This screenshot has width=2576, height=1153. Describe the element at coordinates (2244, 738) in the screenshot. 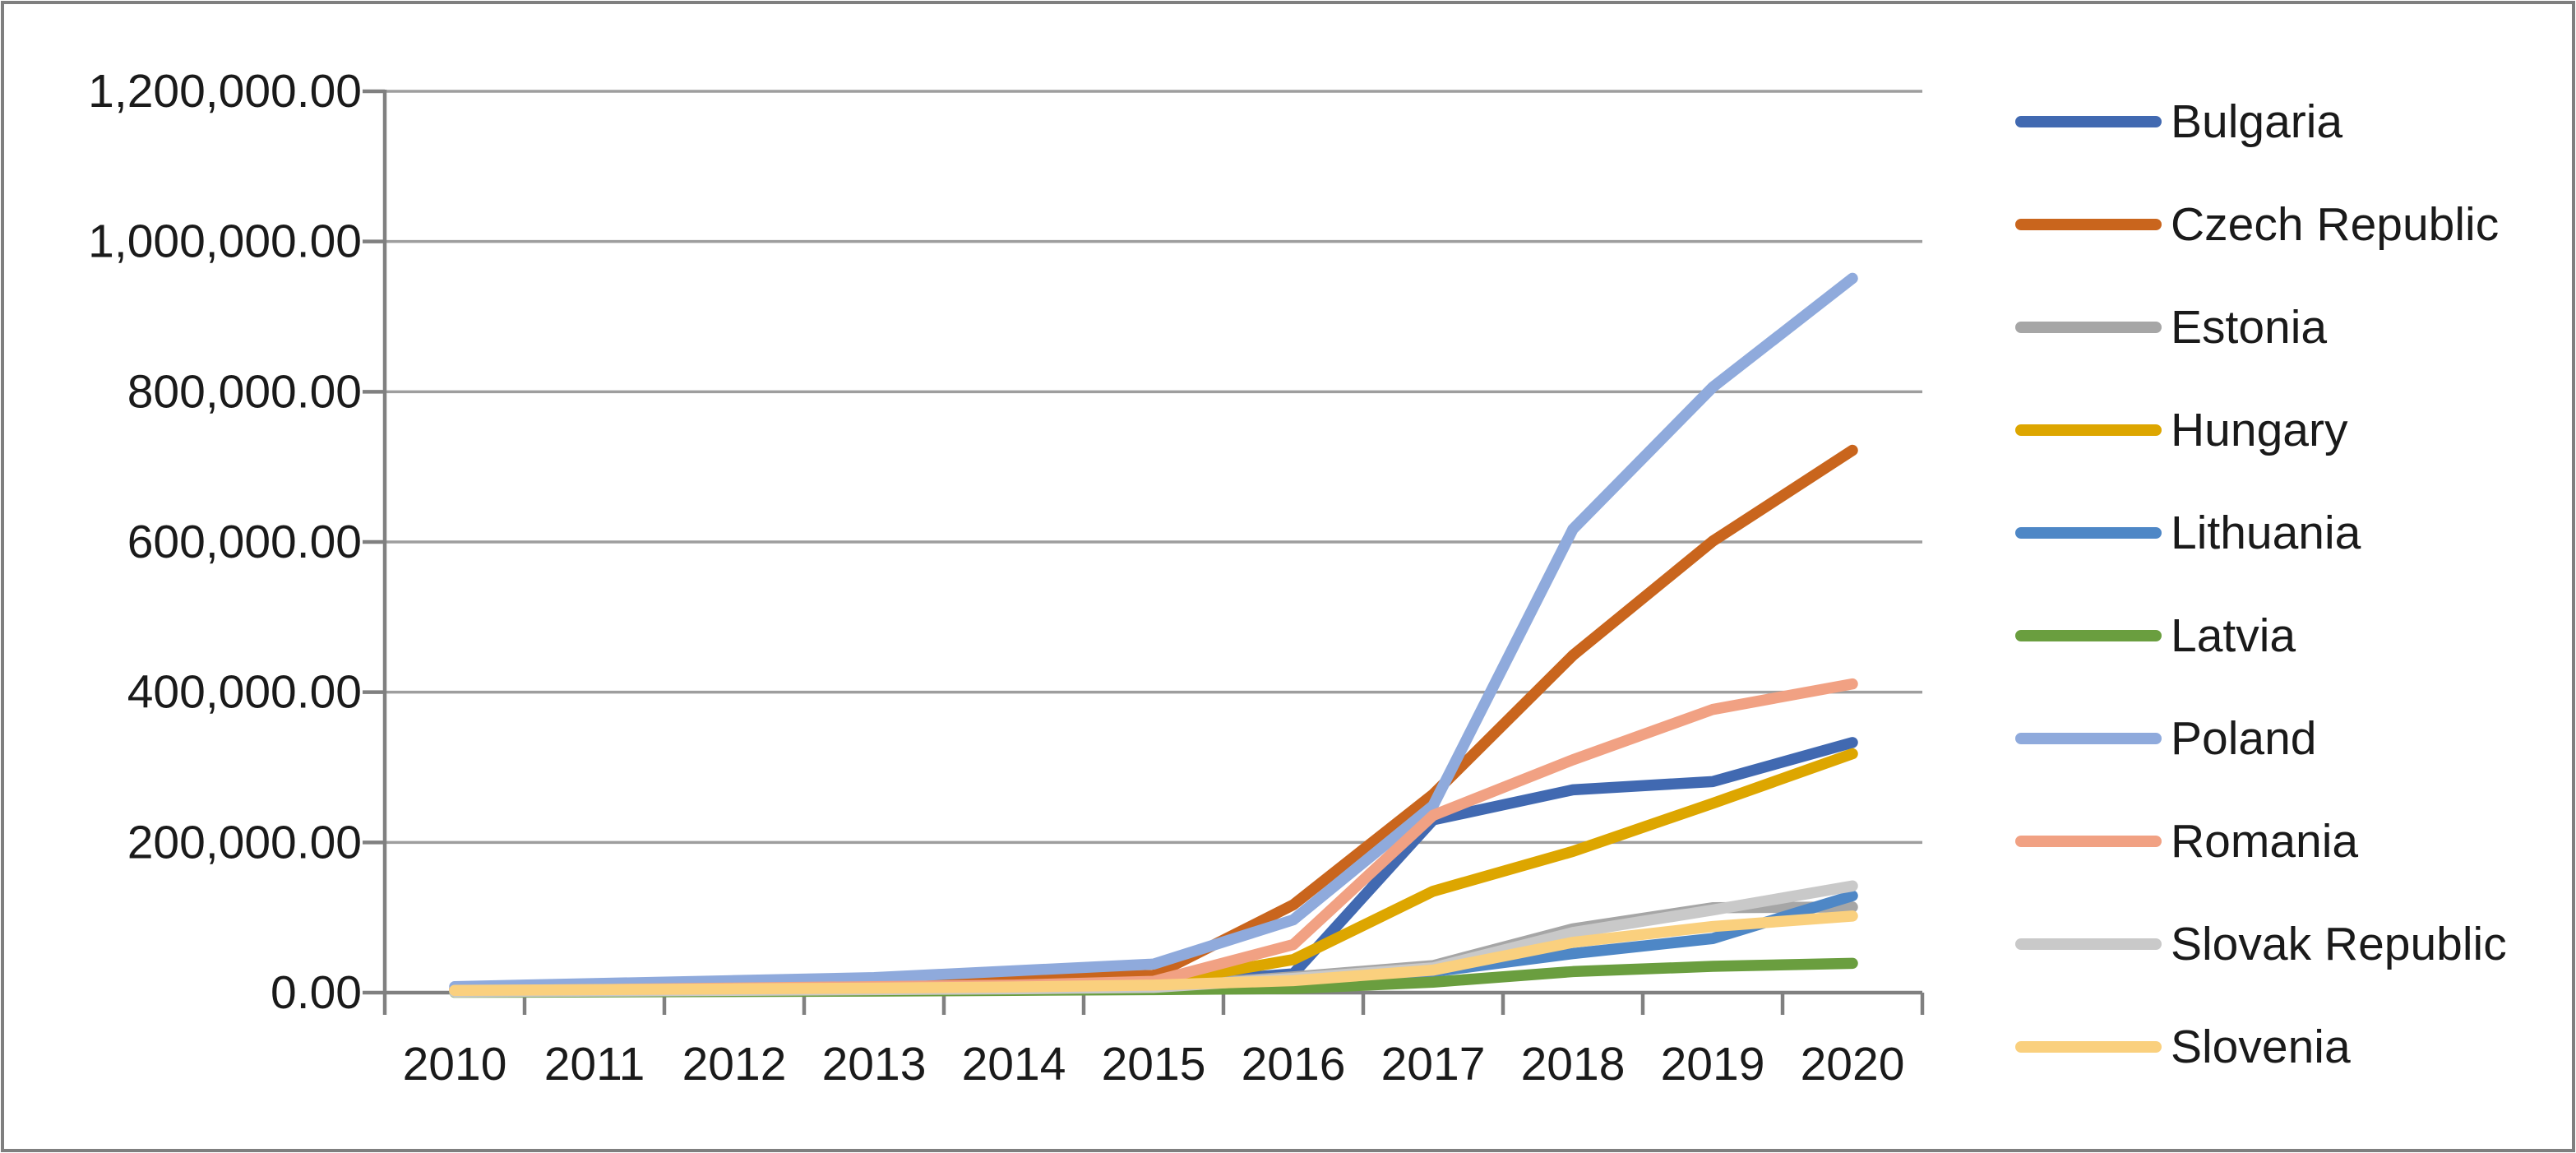

I see `legend-label: Poland` at that location.